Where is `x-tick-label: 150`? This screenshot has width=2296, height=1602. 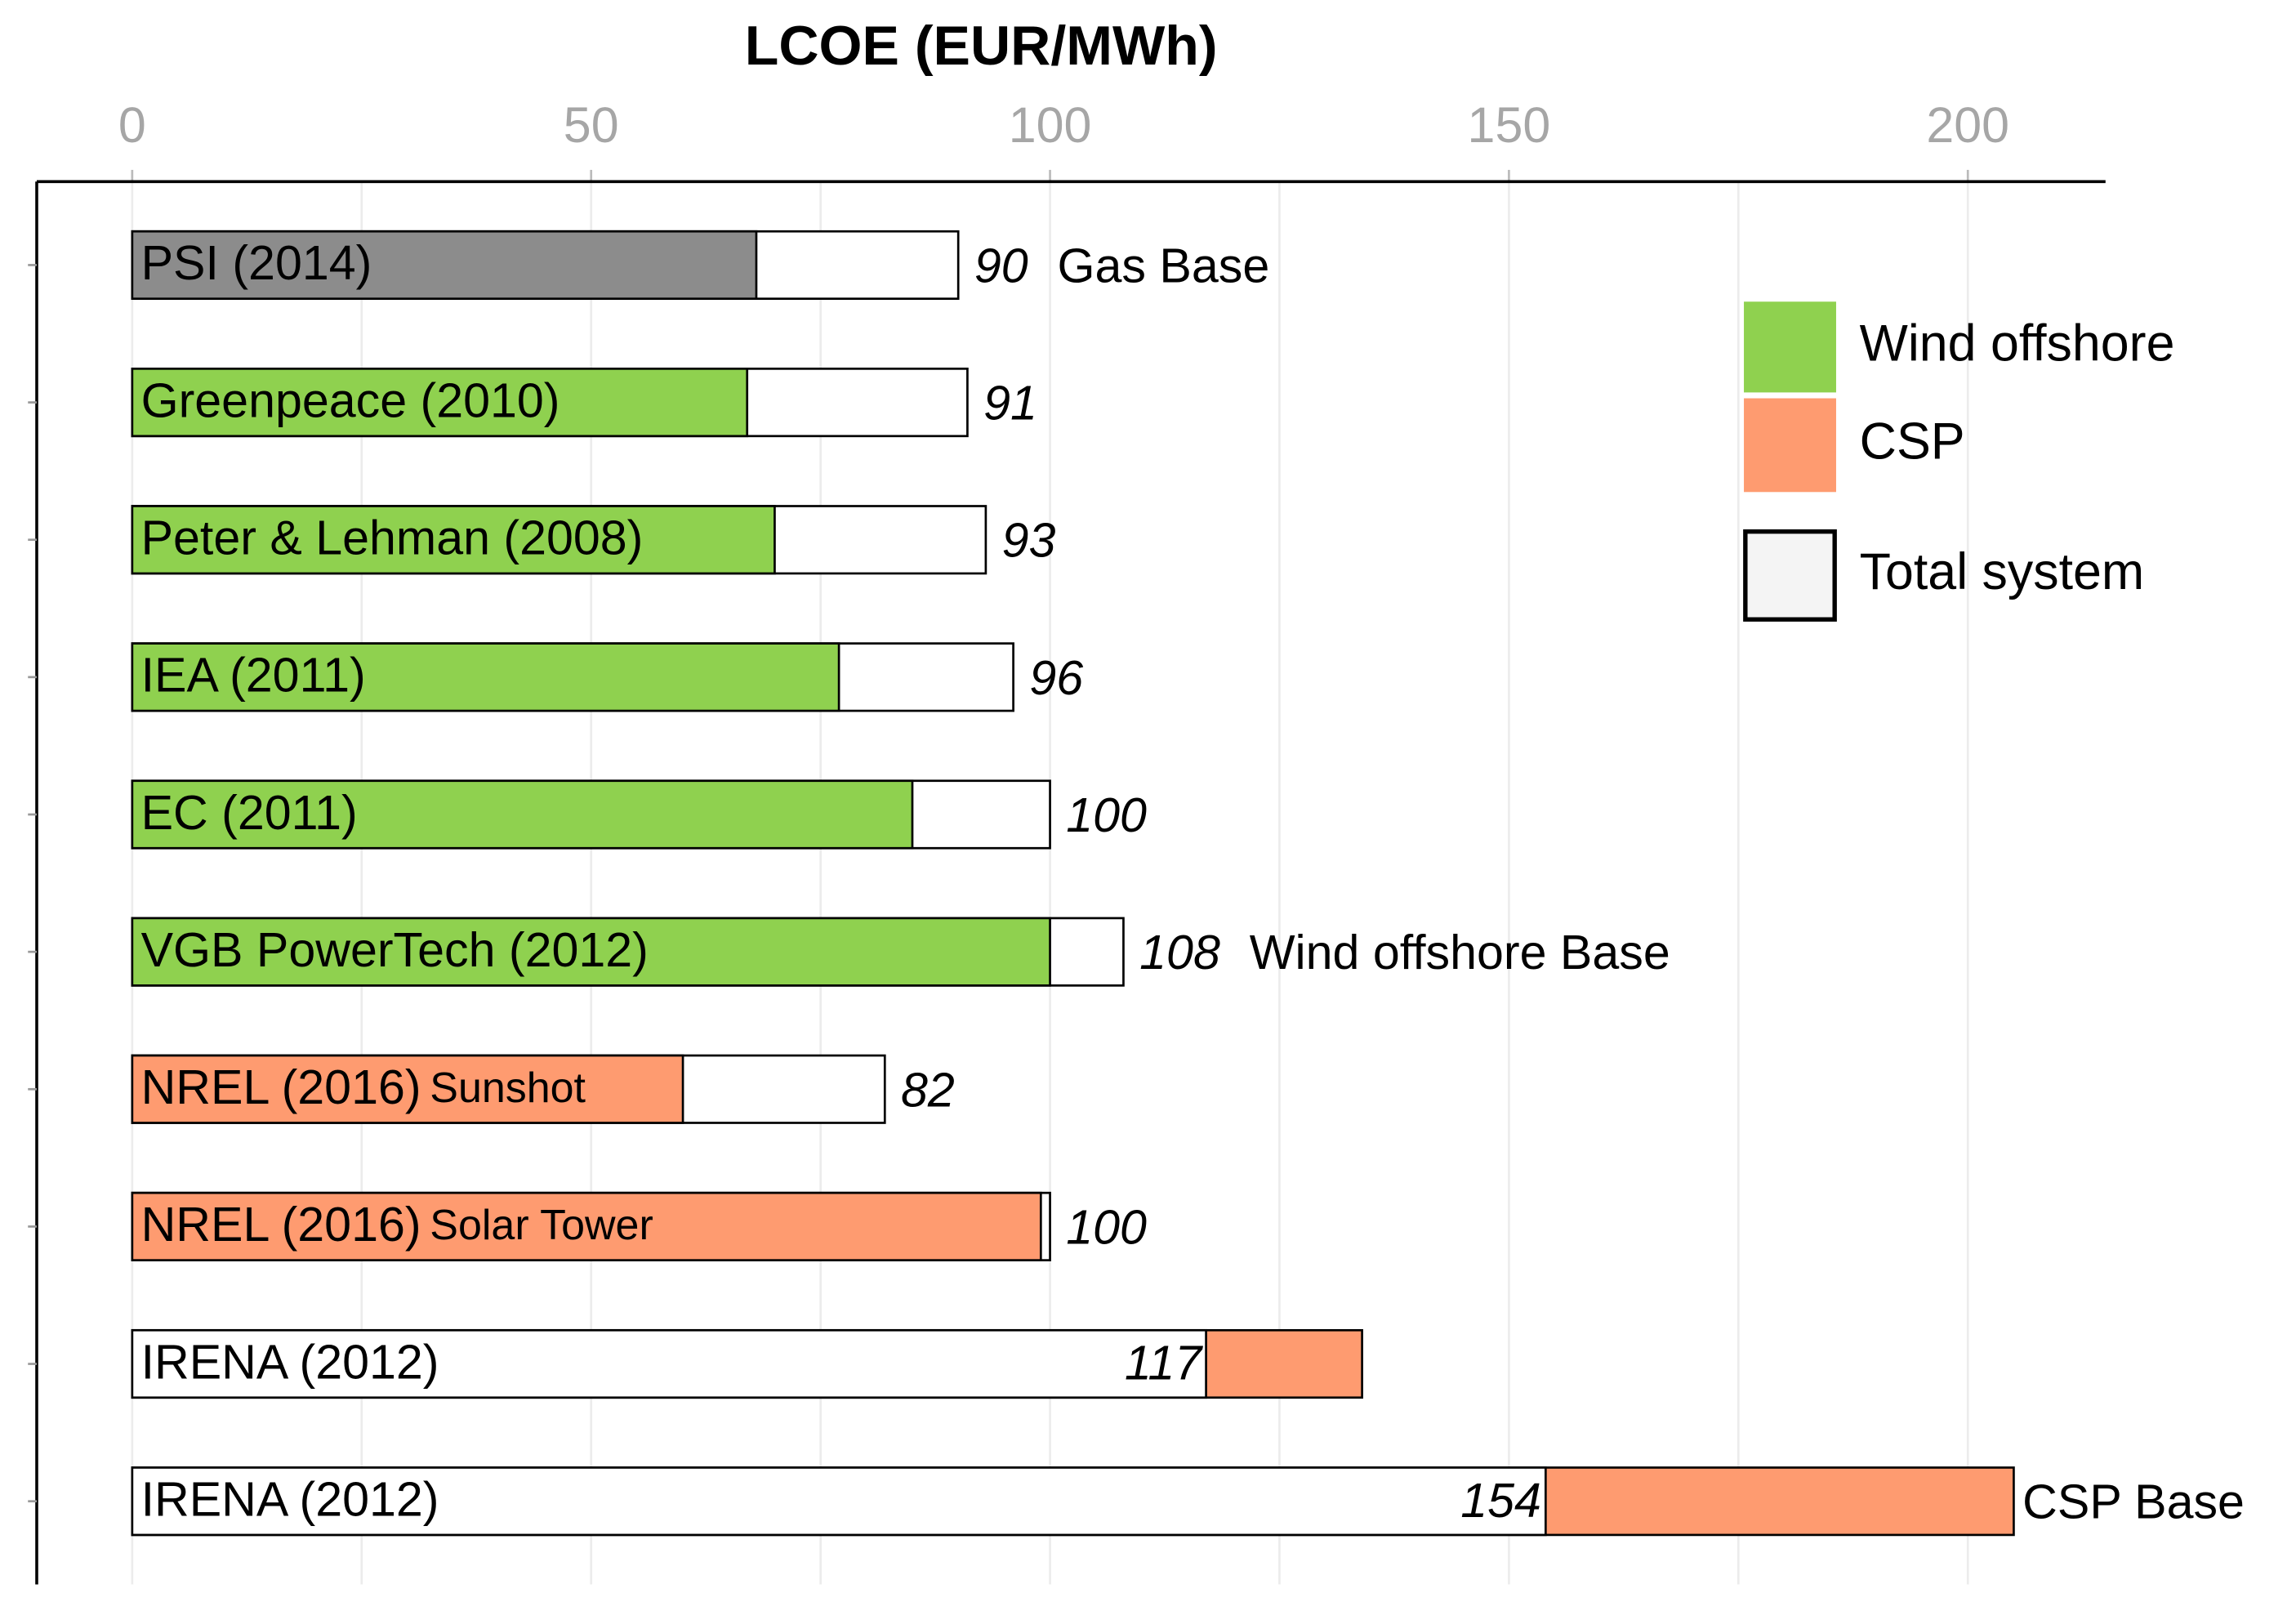
x-tick-label: 150 is located at coordinates (1509, 125).